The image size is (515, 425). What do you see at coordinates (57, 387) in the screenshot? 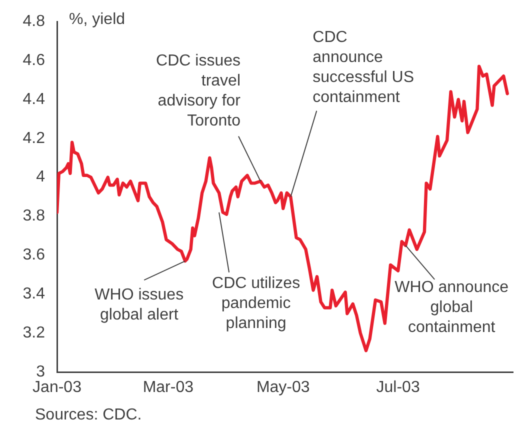
I see `x-tick-label: Jan-03` at bounding box center [57, 387].